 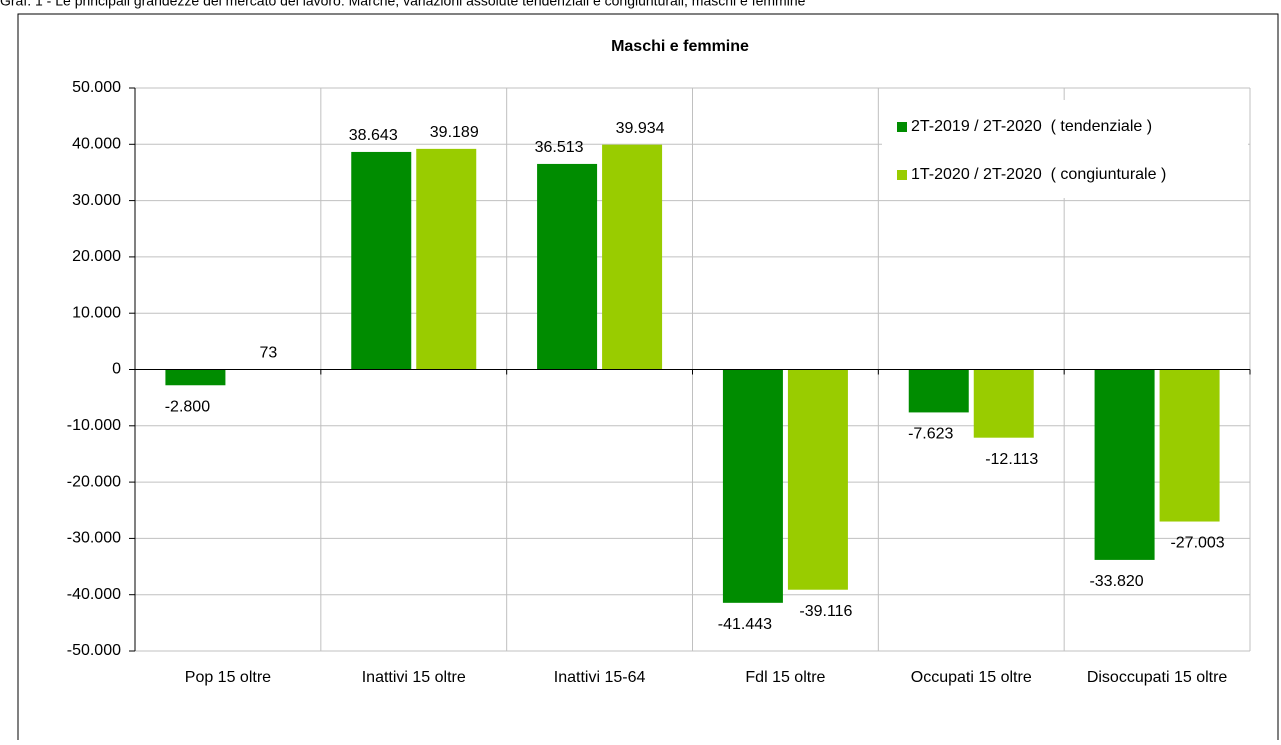 I want to click on x-tick-label: Disoccupati 15 oltre, so click(x=1157, y=677).